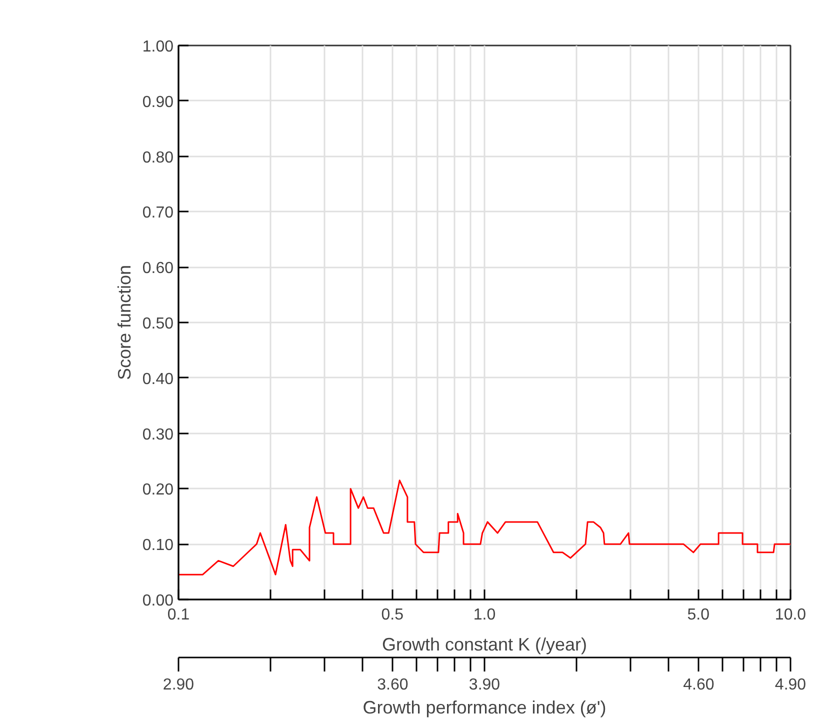 This screenshot has height=720, width=816. I want to click on y-tick-label: 0.30, so click(158, 435).